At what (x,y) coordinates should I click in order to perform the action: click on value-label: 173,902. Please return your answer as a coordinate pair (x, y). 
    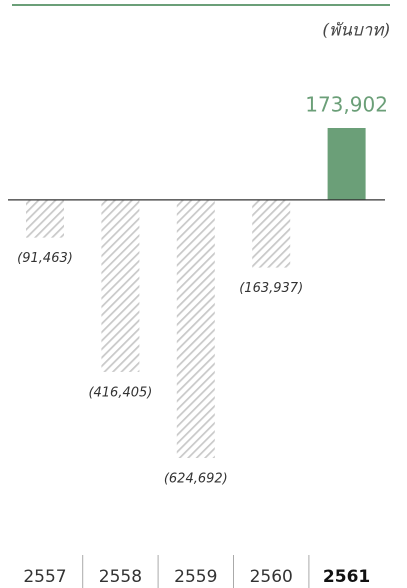
    Looking at the image, I should click on (346, 105).